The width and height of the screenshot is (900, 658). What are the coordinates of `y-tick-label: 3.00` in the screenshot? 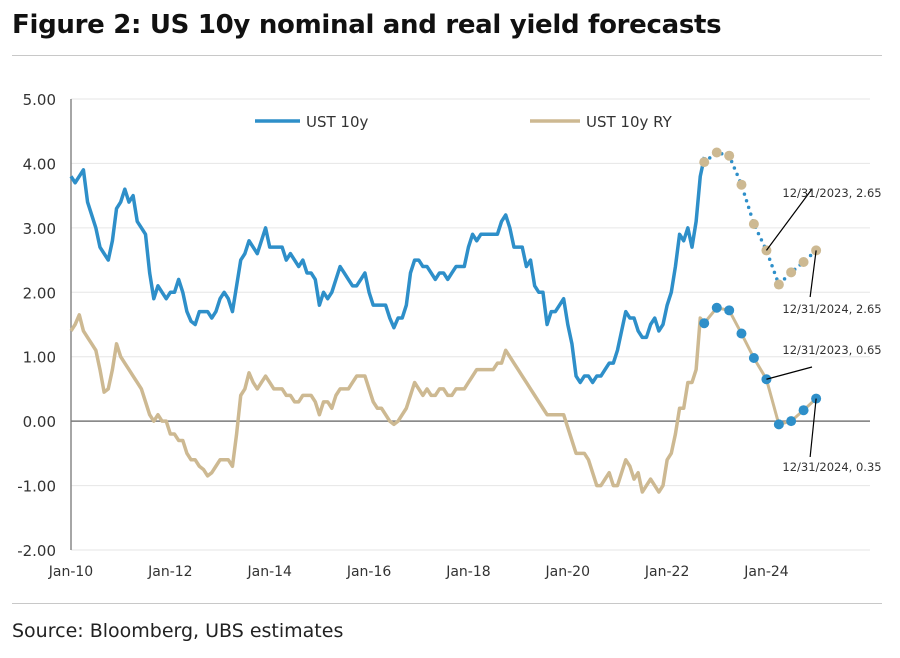 It's located at (39, 229).